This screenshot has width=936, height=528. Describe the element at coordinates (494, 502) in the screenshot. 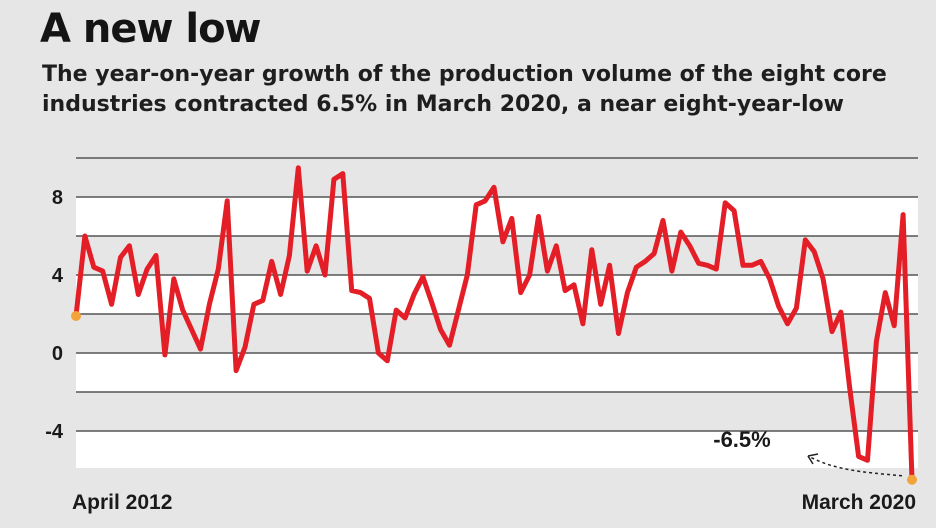

I see `x-axis-labels: April 2012 March 2020` at that location.